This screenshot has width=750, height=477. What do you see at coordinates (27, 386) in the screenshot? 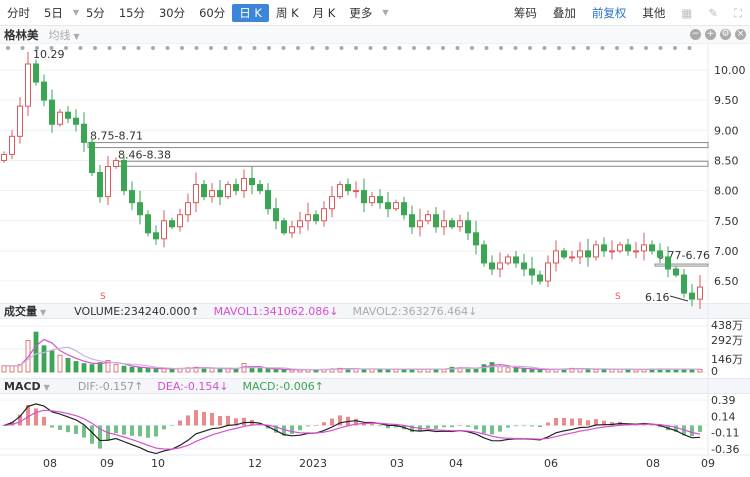
I see `macd-indicator-label: MACD ▼` at bounding box center [27, 386].